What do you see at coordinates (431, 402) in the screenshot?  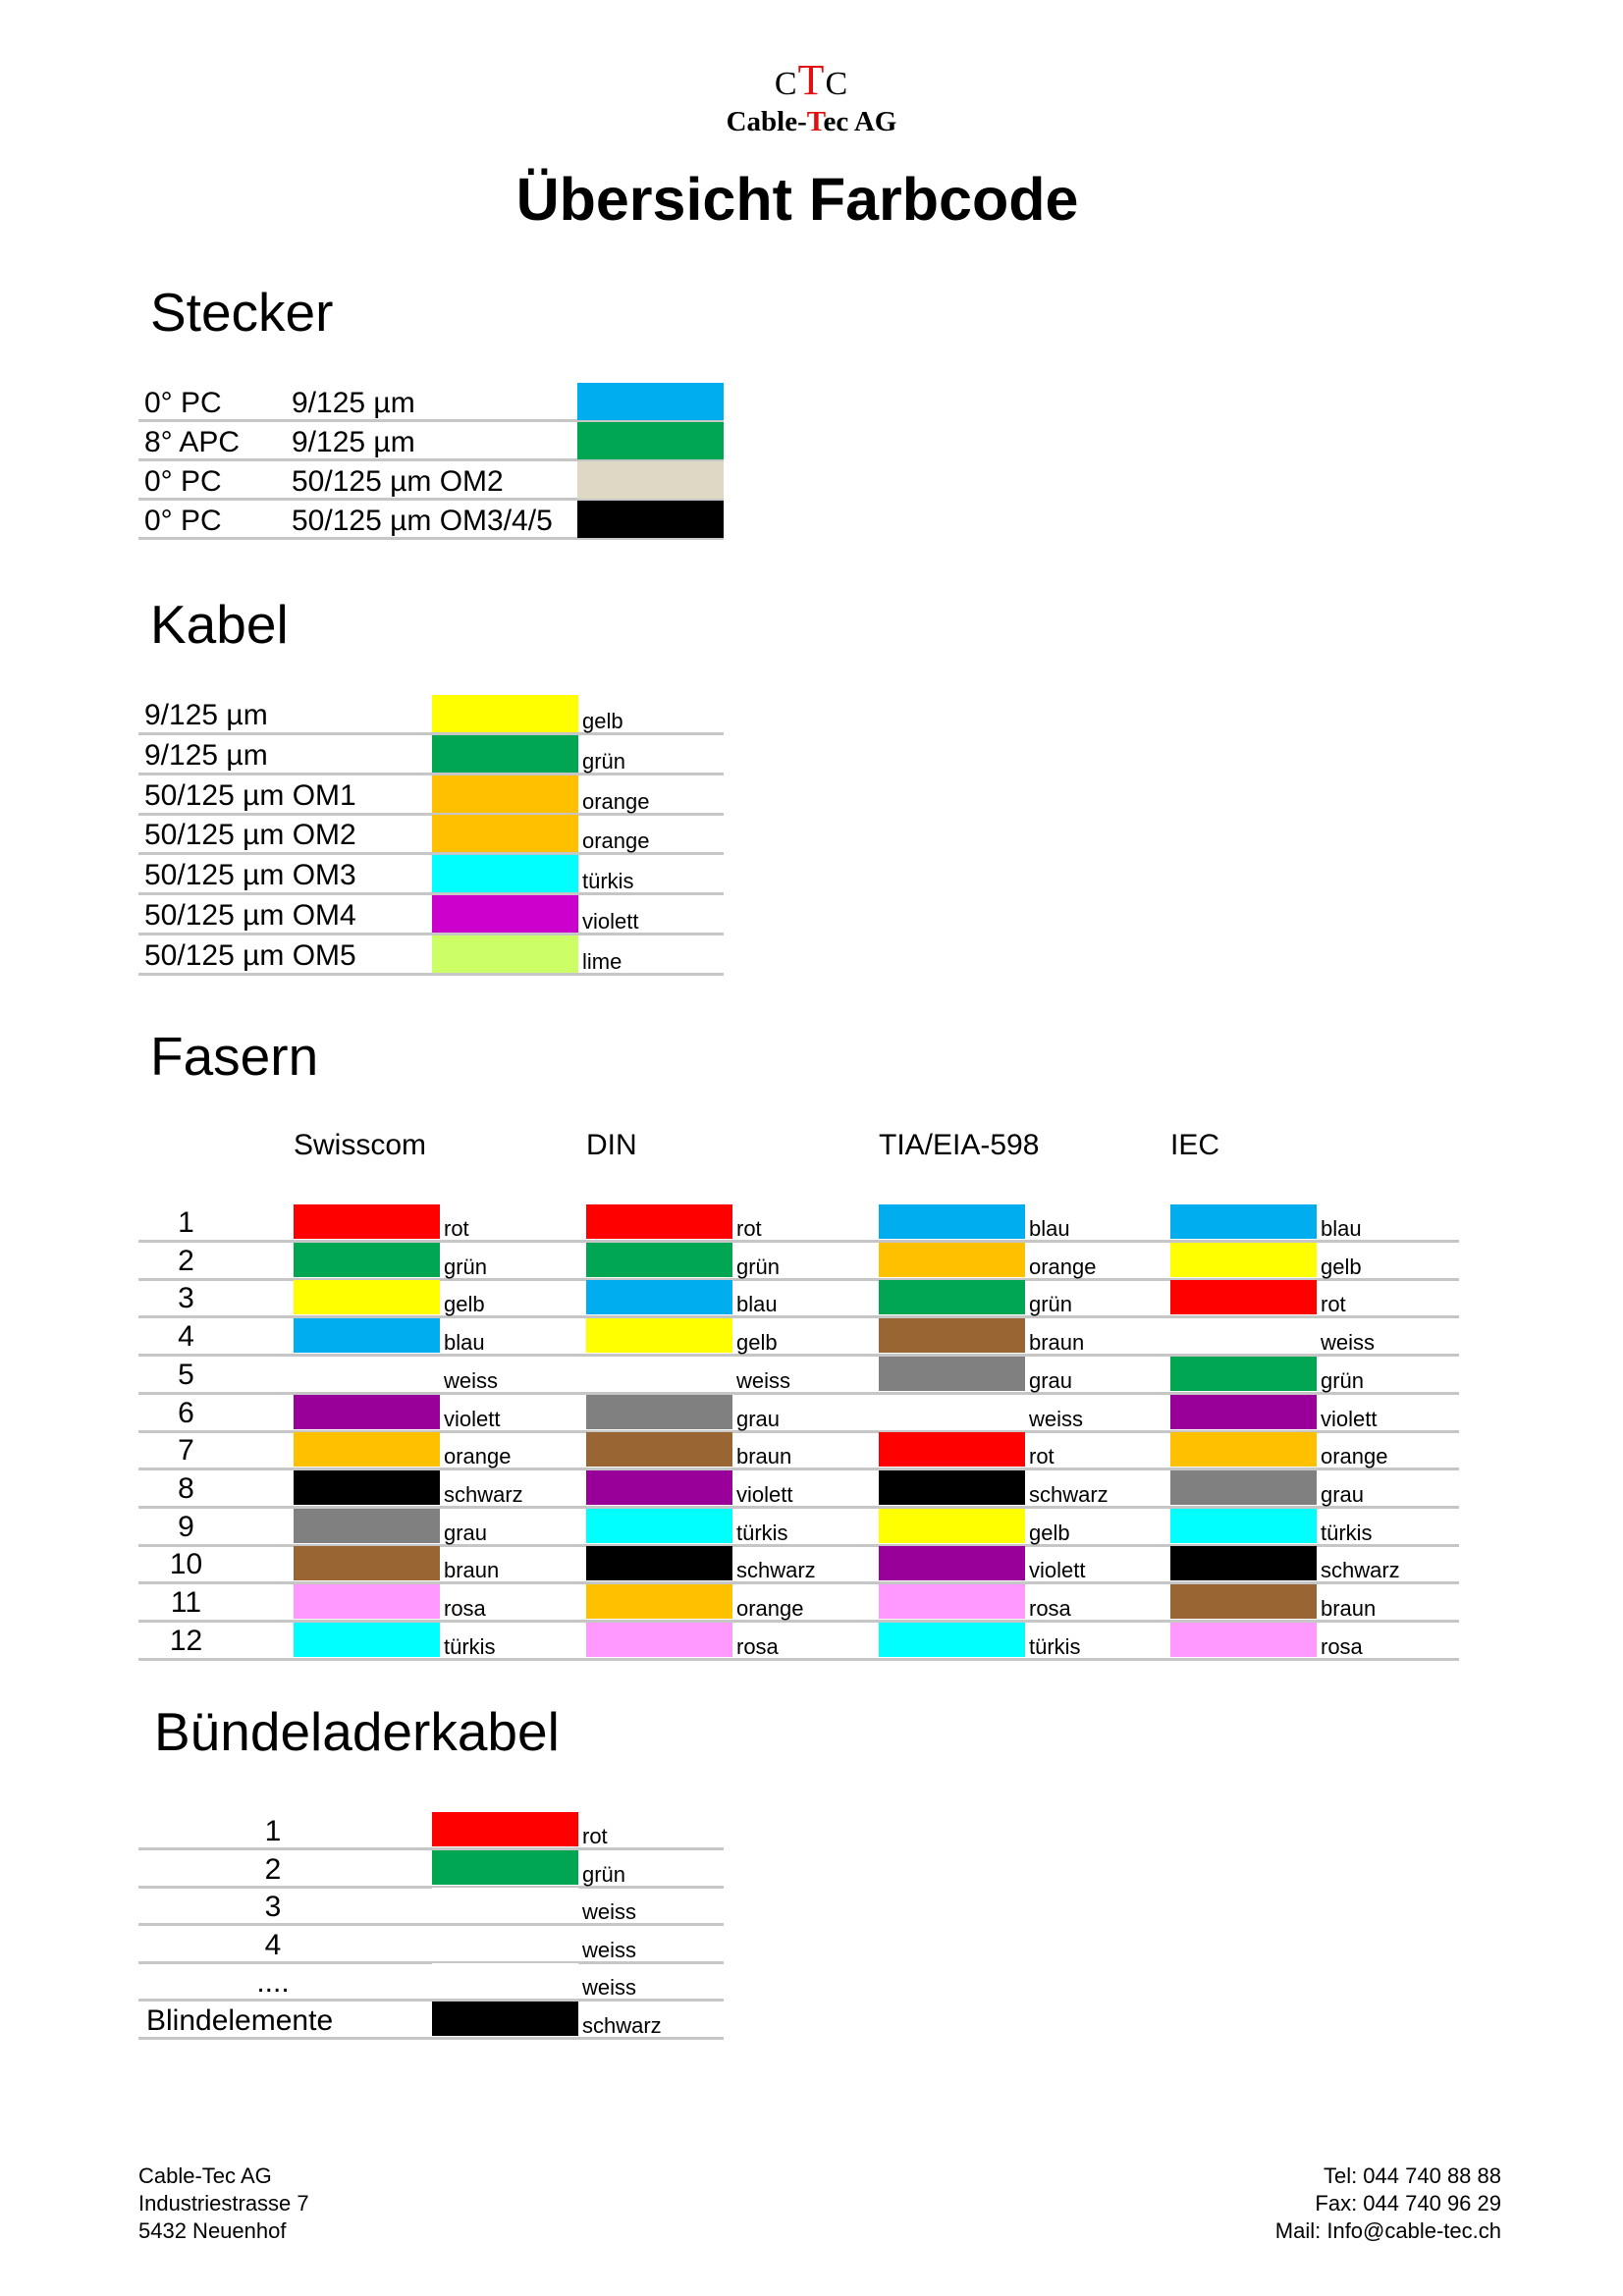 I see `stecker-row: 0° PC 9/125 µm` at bounding box center [431, 402].